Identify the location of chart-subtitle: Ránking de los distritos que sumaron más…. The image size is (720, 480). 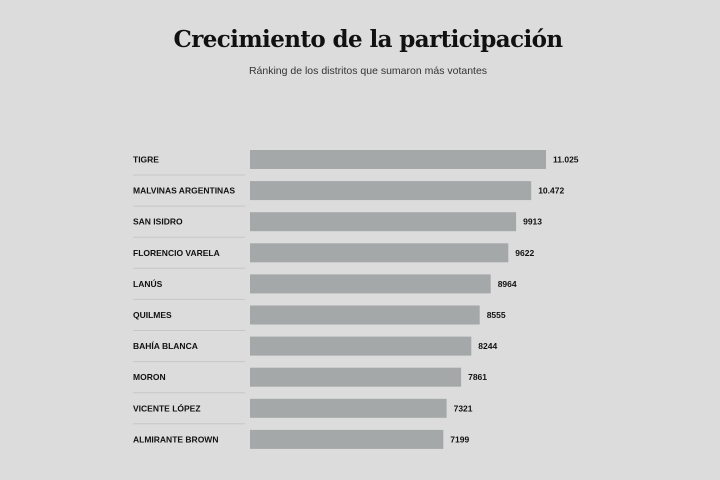
(368, 71).